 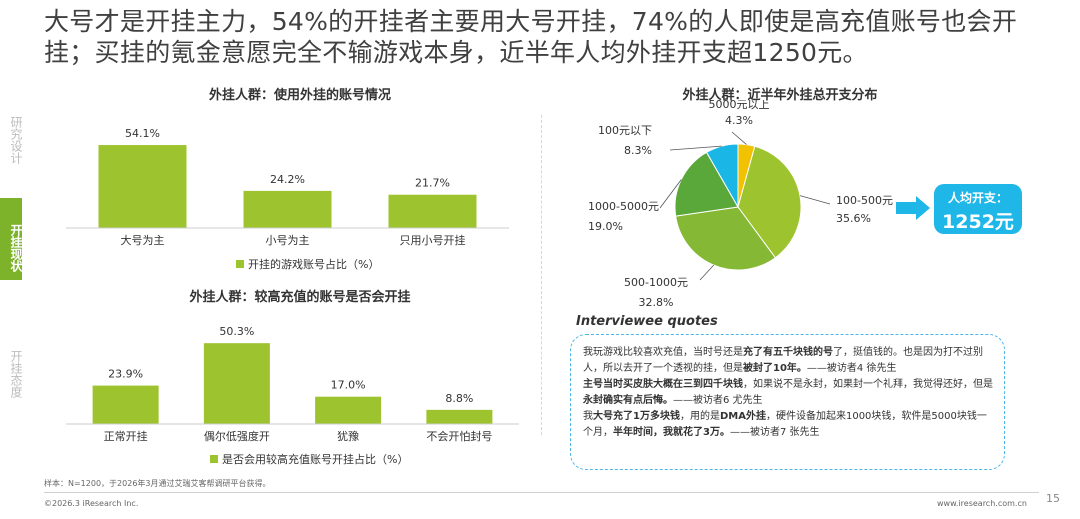 I want to click on nav-item-cheating-status: 开挂现状, so click(x=11, y=239).